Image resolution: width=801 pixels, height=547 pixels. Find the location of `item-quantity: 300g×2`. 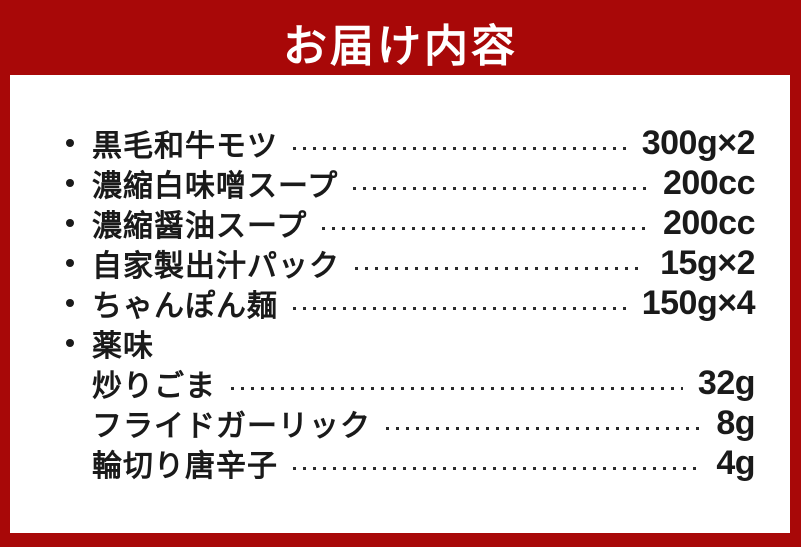

item-quantity: 300g×2 is located at coordinates (698, 142).